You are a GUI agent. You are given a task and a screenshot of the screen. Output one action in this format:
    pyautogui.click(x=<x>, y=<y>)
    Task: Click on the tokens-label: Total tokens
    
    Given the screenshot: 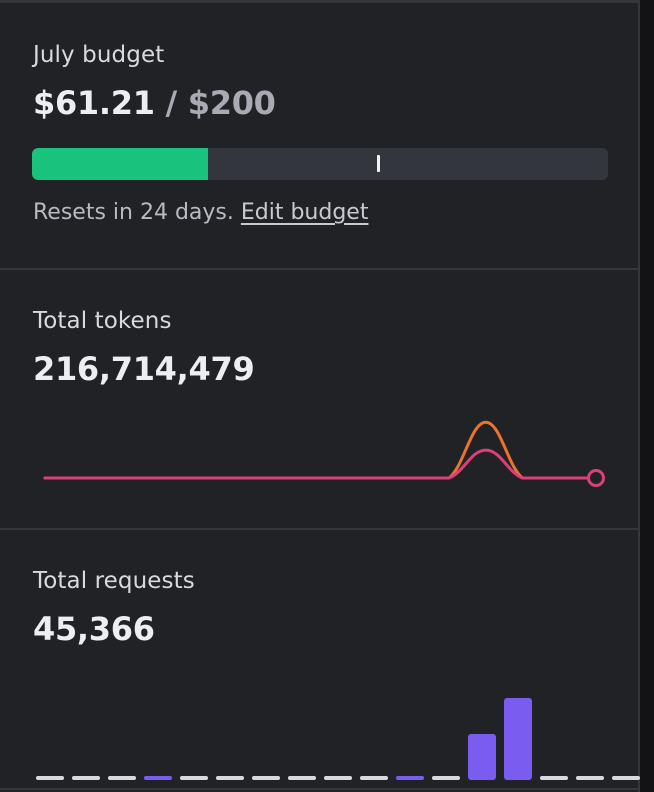 What is the action you would take?
    pyautogui.click(x=102, y=321)
    